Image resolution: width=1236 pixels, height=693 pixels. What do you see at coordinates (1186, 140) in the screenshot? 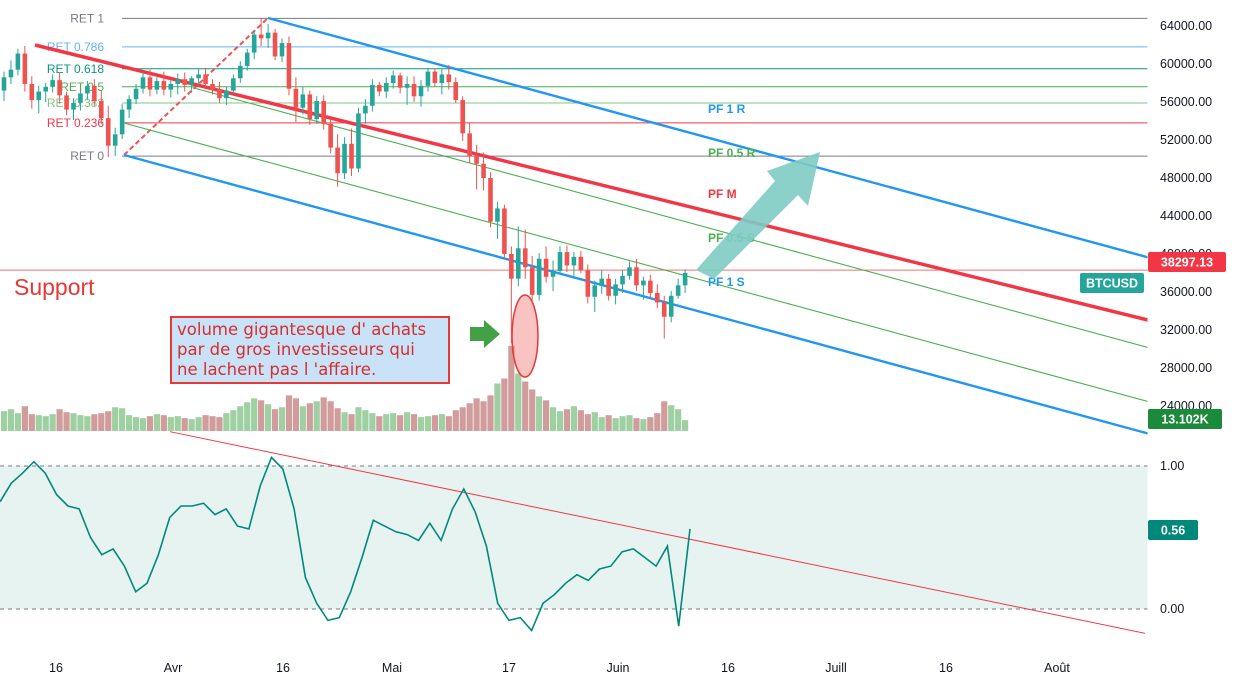
I see `y-tick-label: 52000.00` at bounding box center [1186, 140].